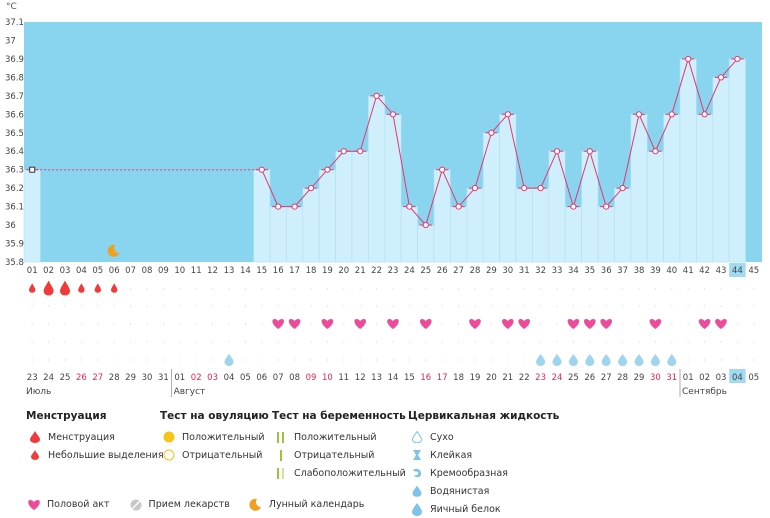 This screenshot has height=518, width=770. I want to click on cycle-day-label: 27, so click(458, 271).